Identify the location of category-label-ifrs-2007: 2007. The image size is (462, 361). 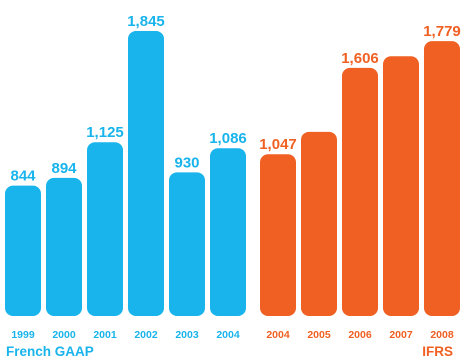
(401, 335).